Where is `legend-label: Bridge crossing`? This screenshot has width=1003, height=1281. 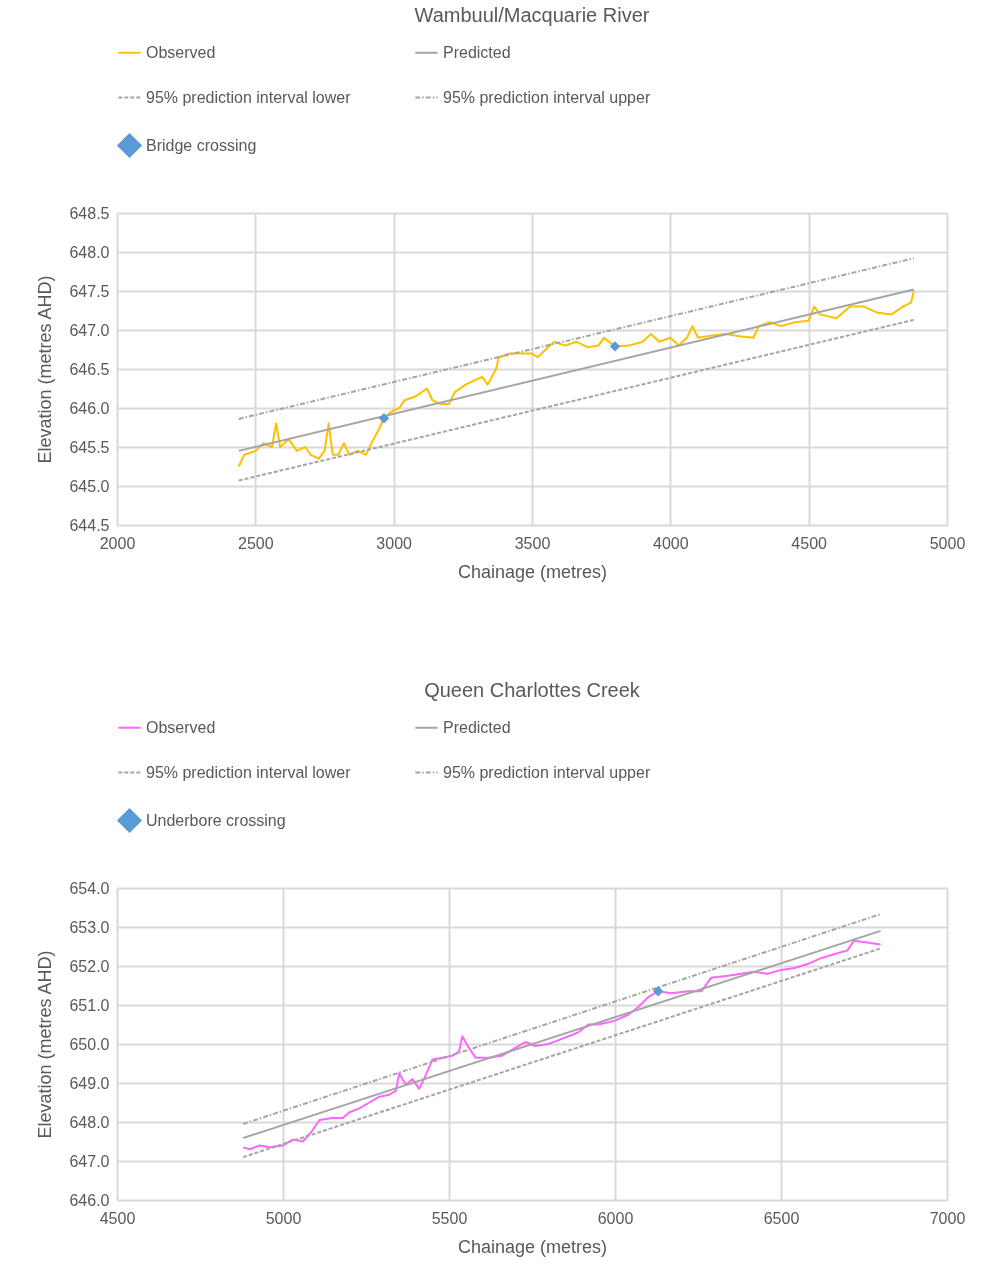 legend-label: Bridge crossing is located at coordinates (201, 145).